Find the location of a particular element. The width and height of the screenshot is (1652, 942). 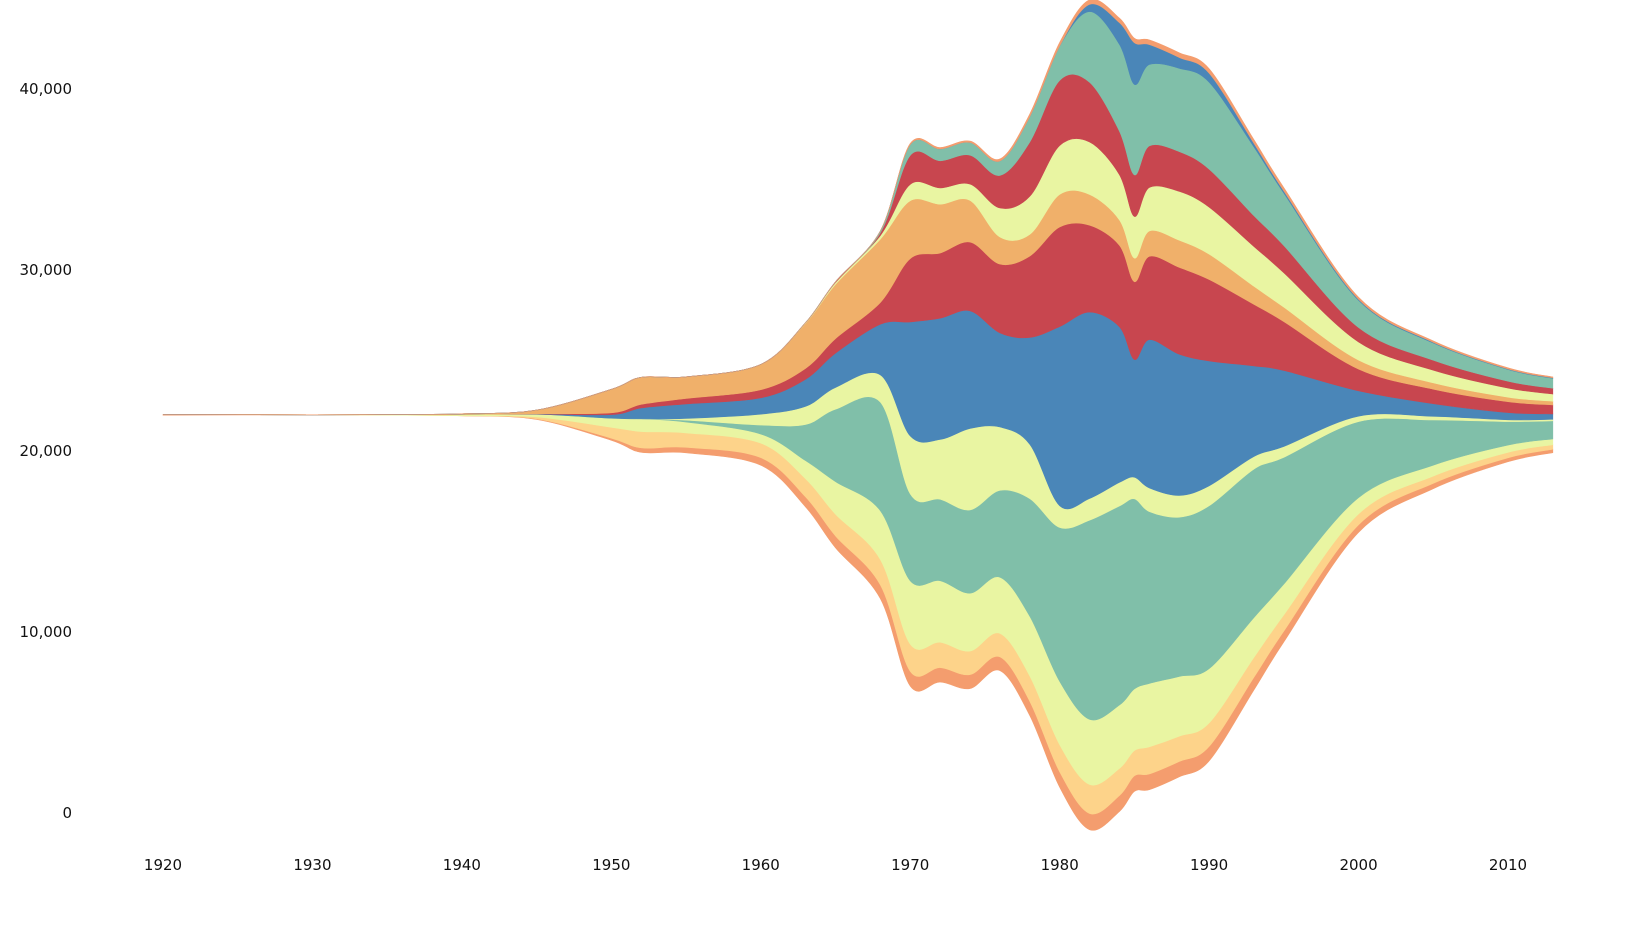

x-tick-label: 1950 is located at coordinates (611, 865).